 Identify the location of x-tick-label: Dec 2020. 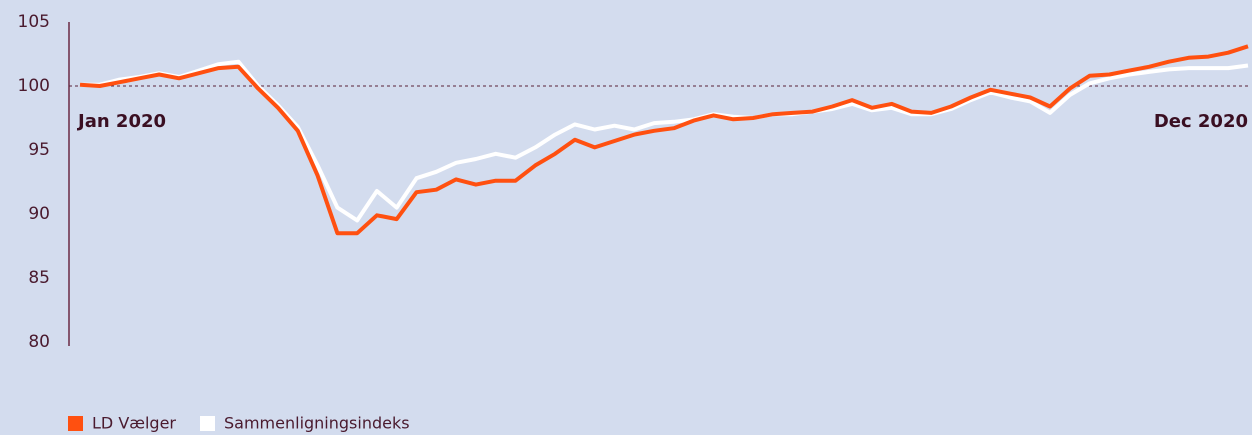
(1201, 121).